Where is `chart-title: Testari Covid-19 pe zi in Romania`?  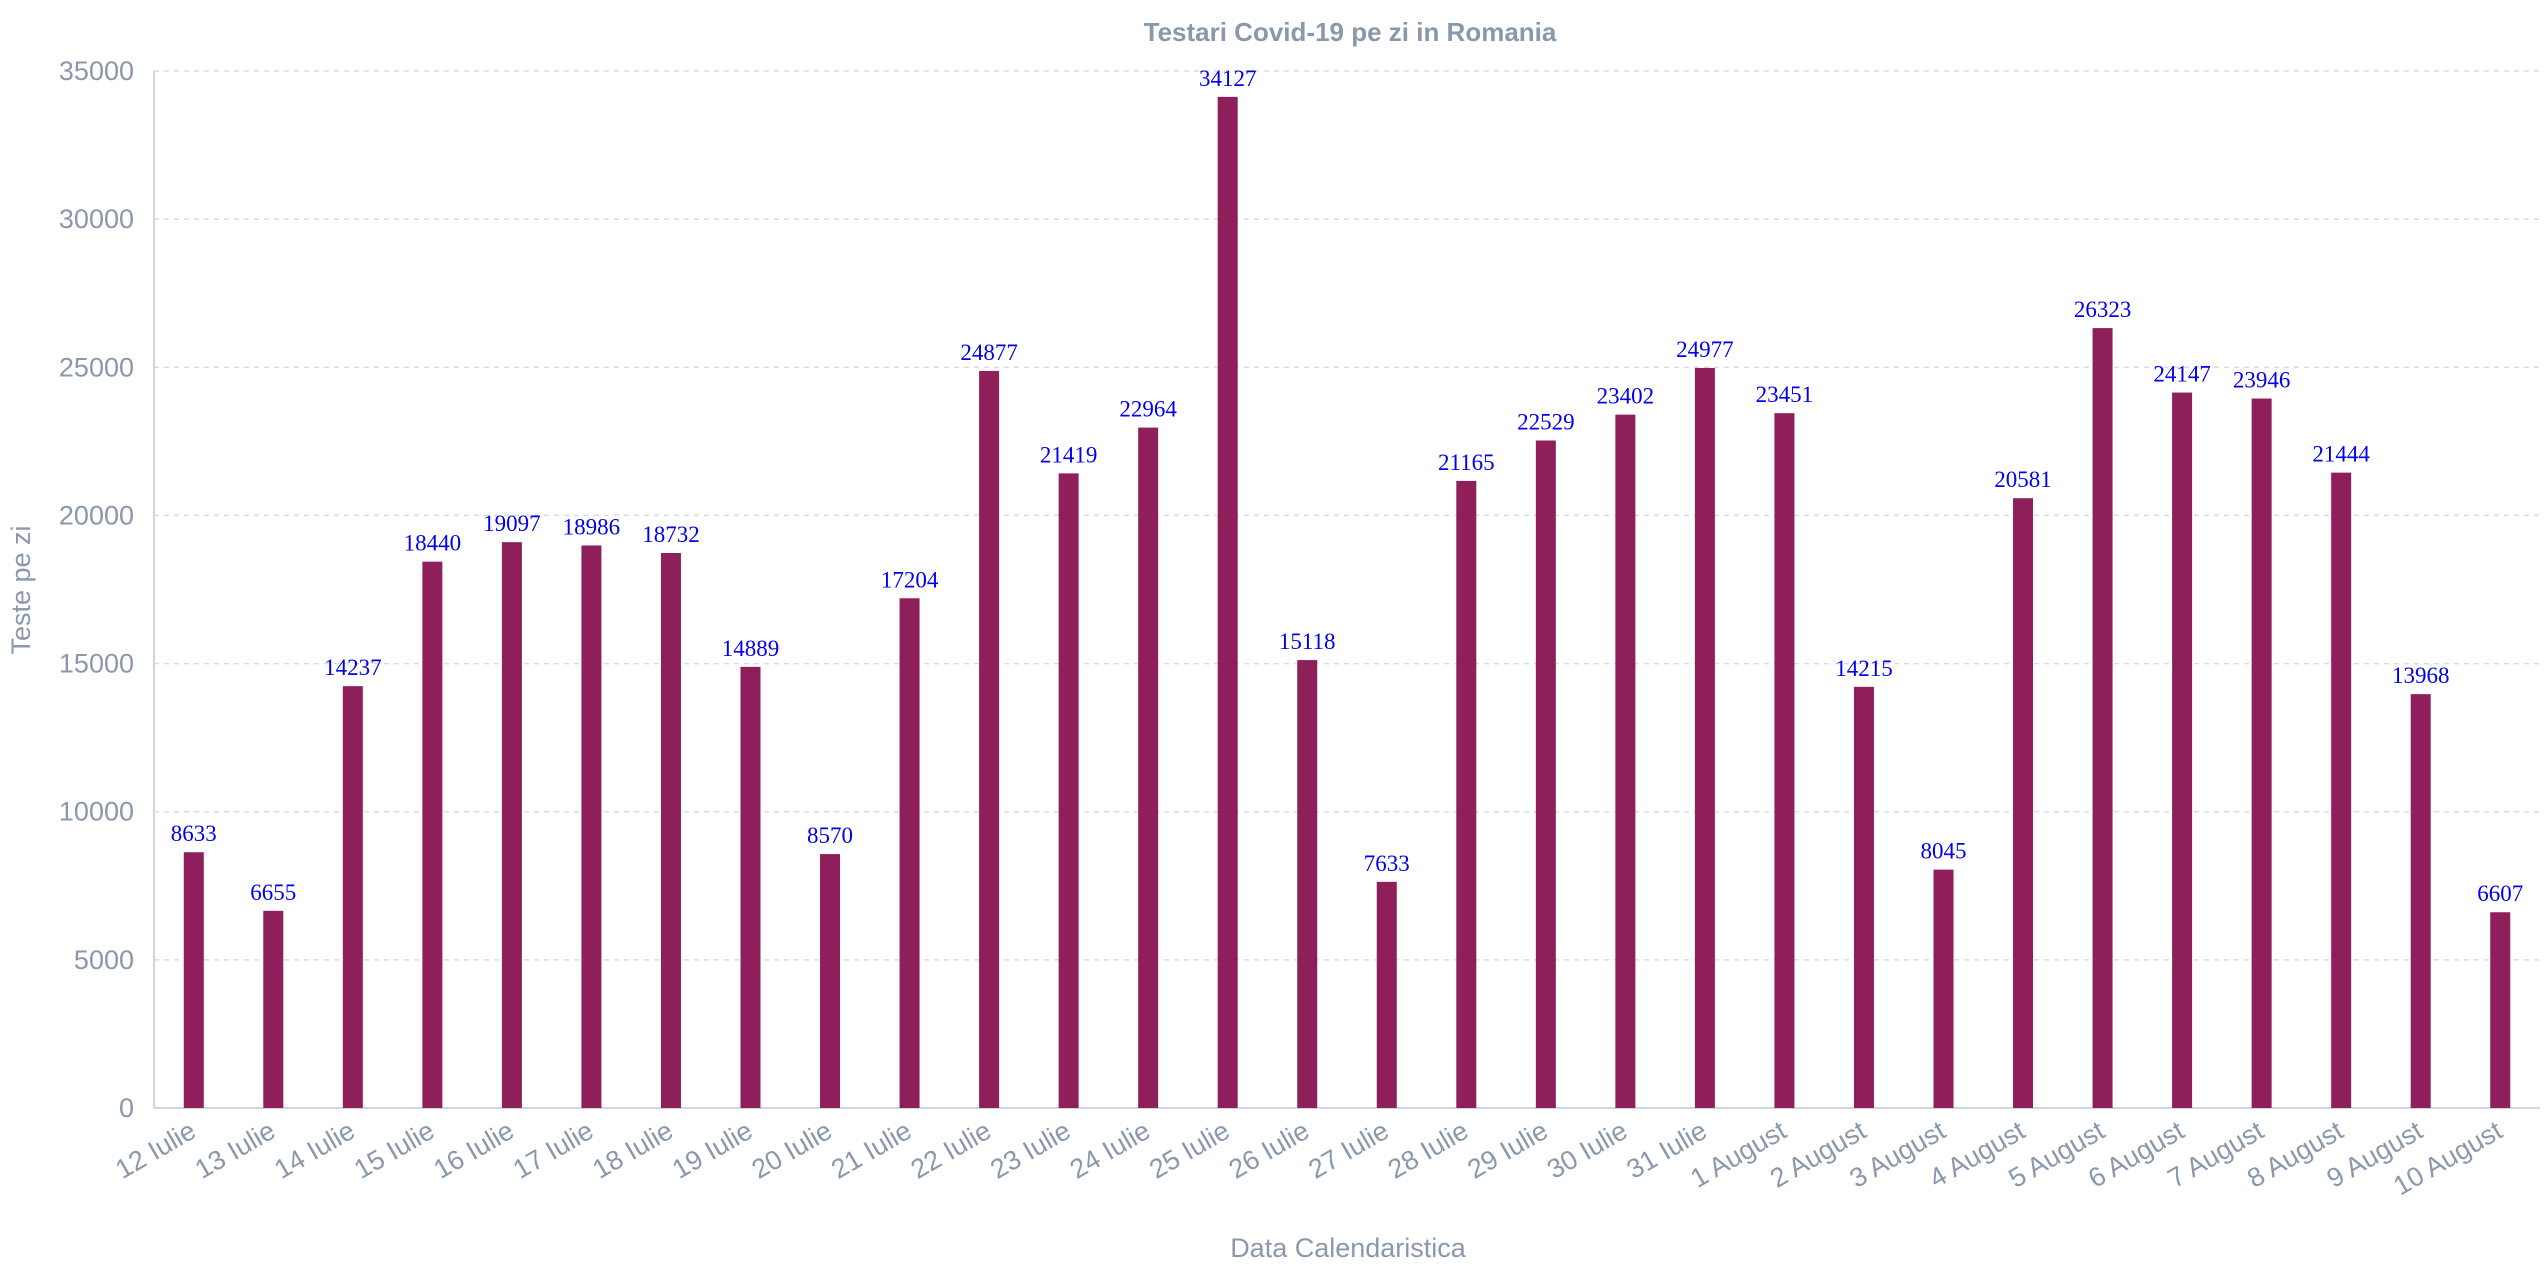 chart-title: Testari Covid-19 pe zi in Romania is located at coordinates (1350, 32).